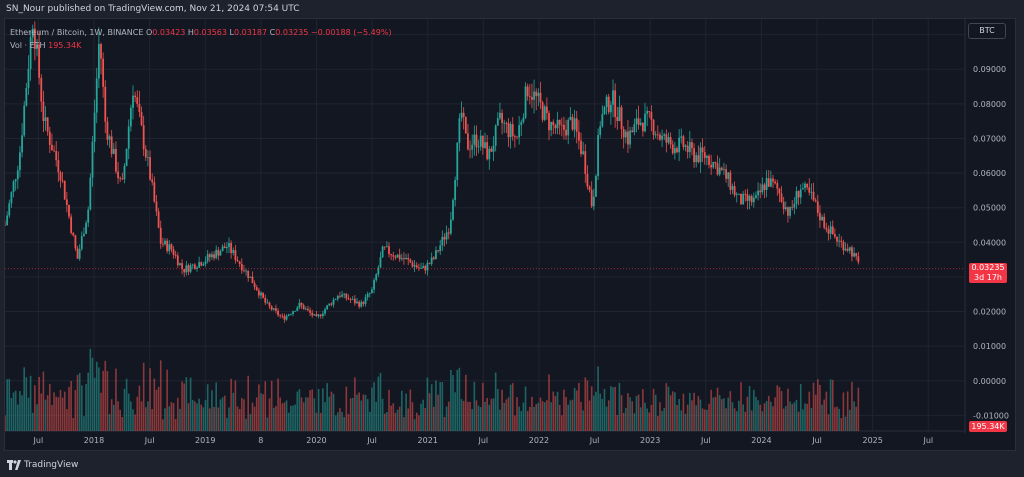 This screenshot has height=477, width=1024. What do you see at coordinates (260, 440) in the screenshot?
I see `x-tick-label: 8` at bounding box center [260, 440].